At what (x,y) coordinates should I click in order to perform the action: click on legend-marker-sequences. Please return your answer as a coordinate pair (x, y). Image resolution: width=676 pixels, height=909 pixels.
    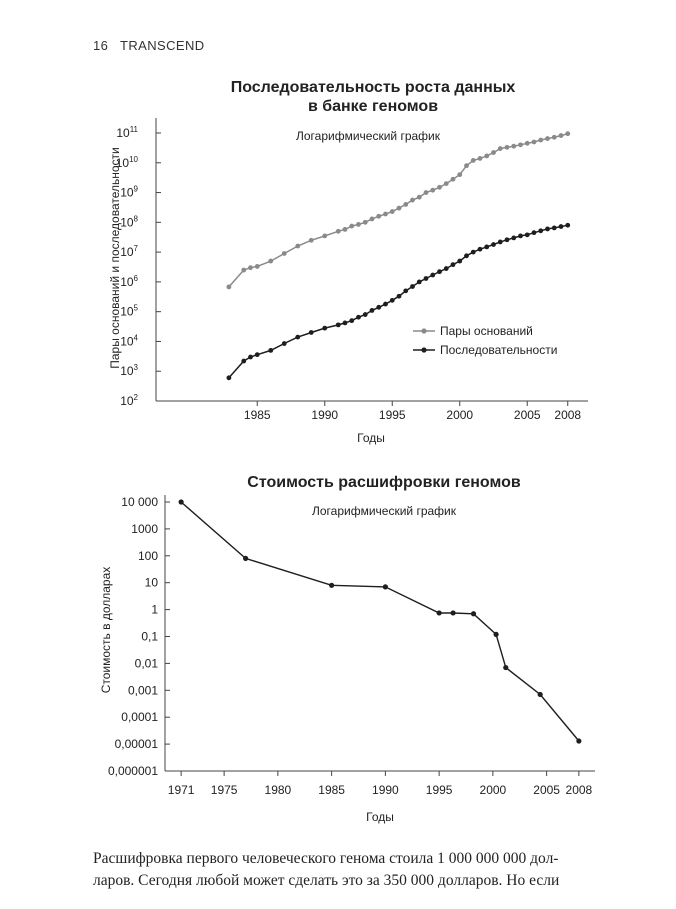
    Looking at the image, I should click on (424, 350).